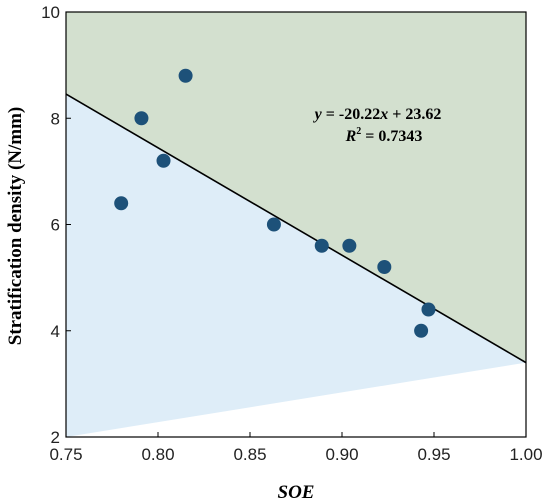 The image size is (550, 504). What do you see at coordinates (391, 136) in the screenshot?
I see `r-squared-value: = 0.7343` at bounding box center [391, 136].